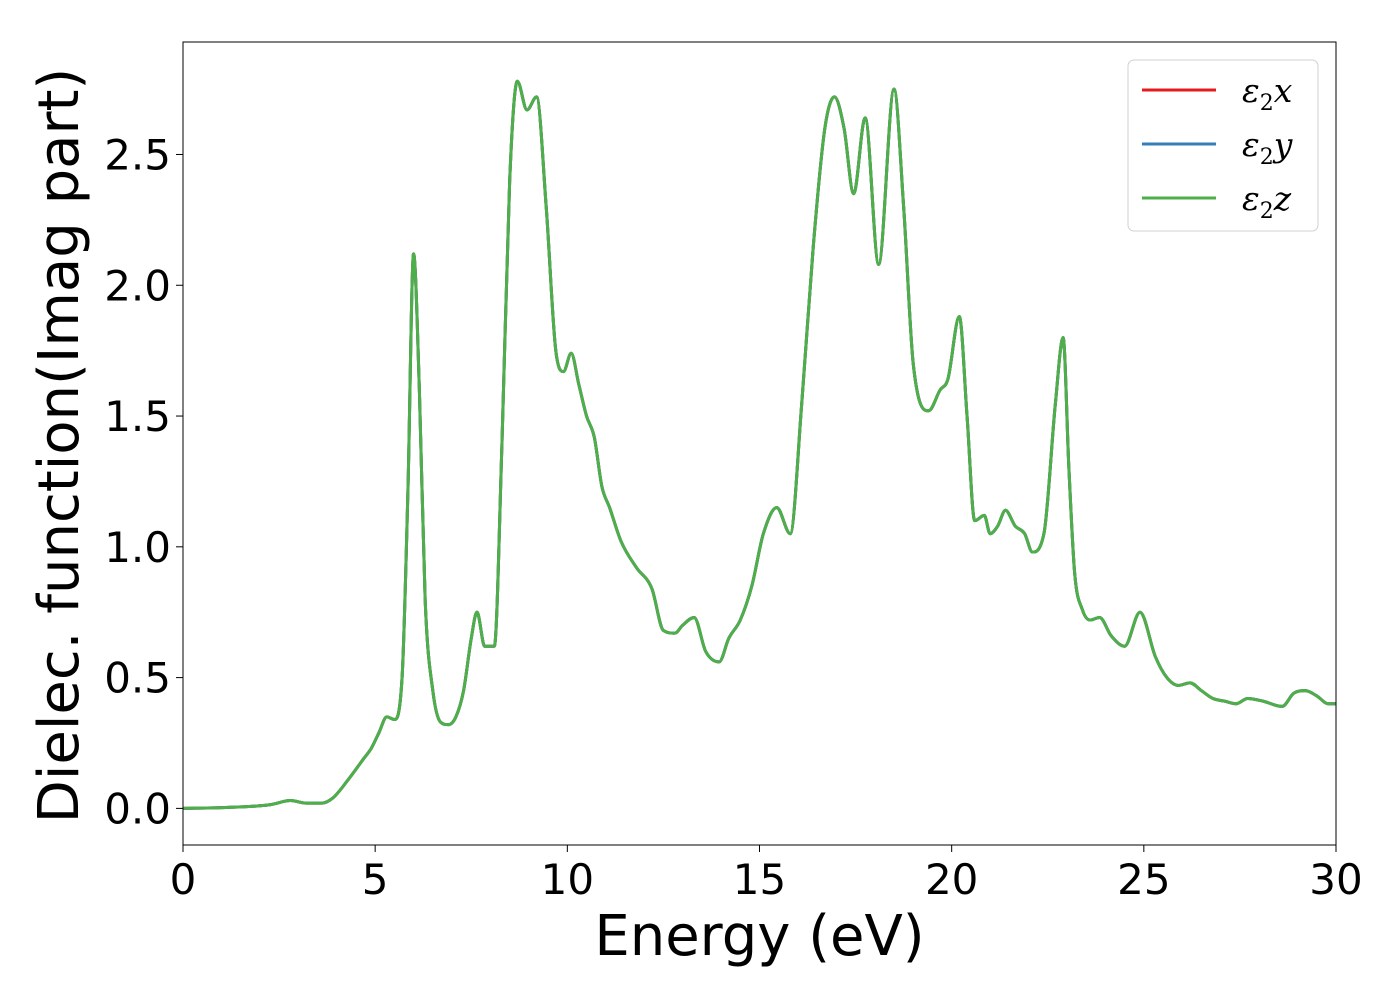 This screenshot has width=1400, height=1004. I want to click on x-tick-label: 25, so click(1143, 879).